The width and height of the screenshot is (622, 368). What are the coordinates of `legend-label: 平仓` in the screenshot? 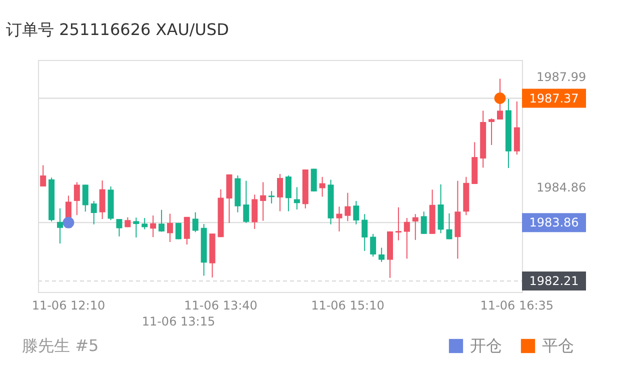 It's located at (558, 345).